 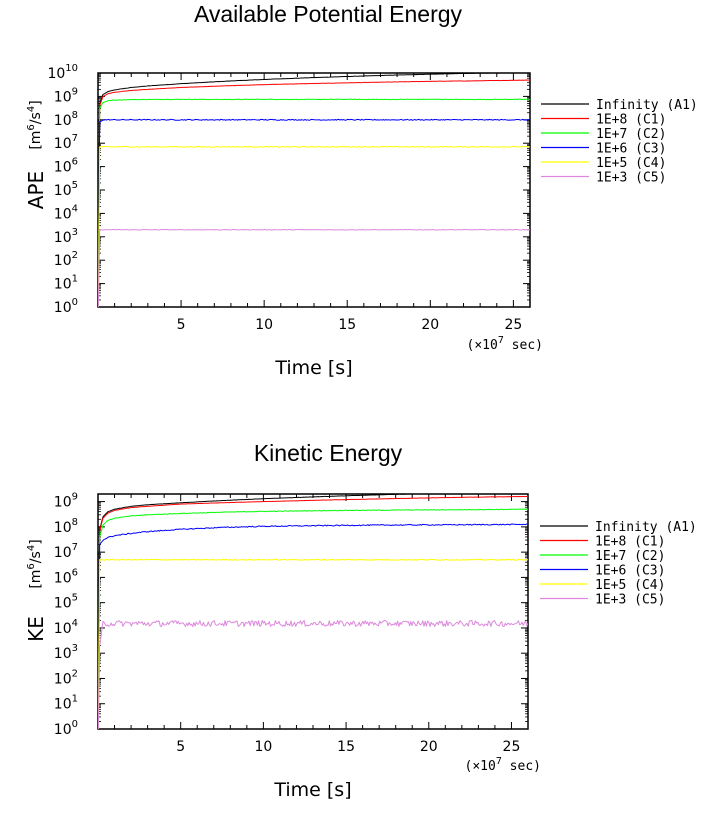 What do you see at coordinates (501, 340) in the screenshot?
I see `x-multiplier-exponent: 7` at bounding box center [501, 340].